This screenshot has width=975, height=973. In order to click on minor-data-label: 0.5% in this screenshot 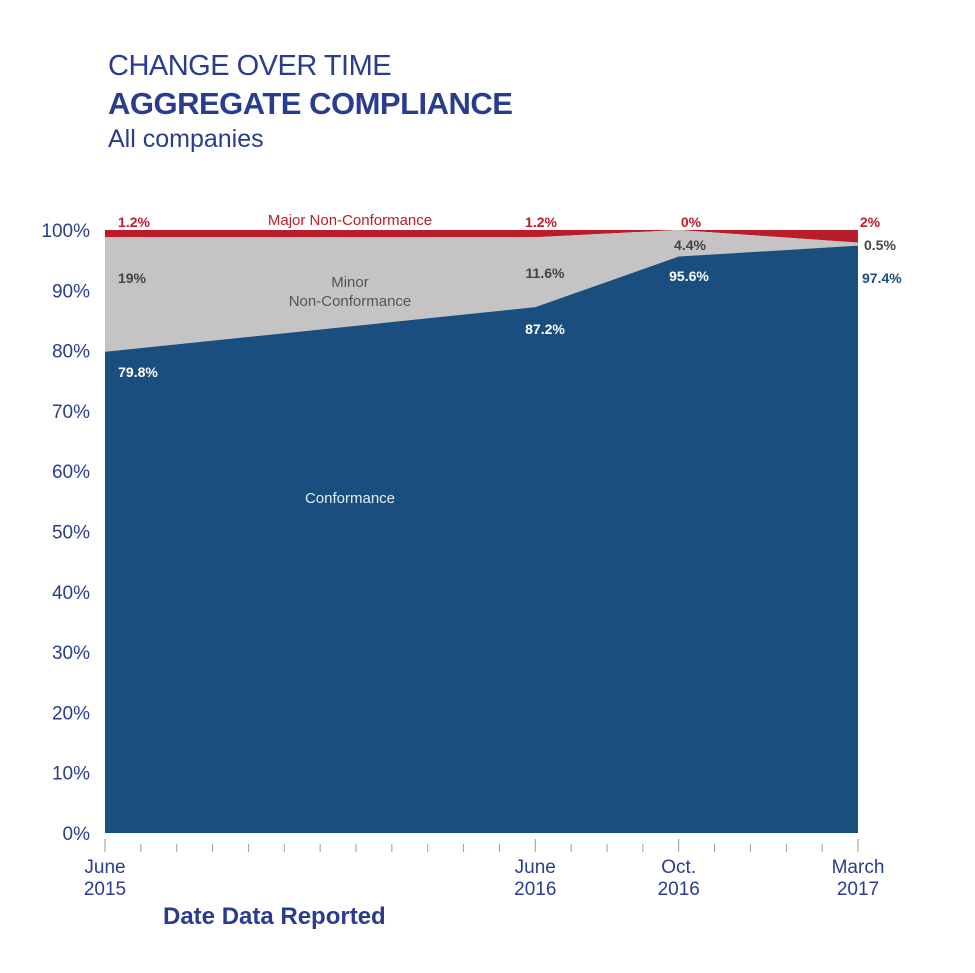, I will do `click(880, 245)`.